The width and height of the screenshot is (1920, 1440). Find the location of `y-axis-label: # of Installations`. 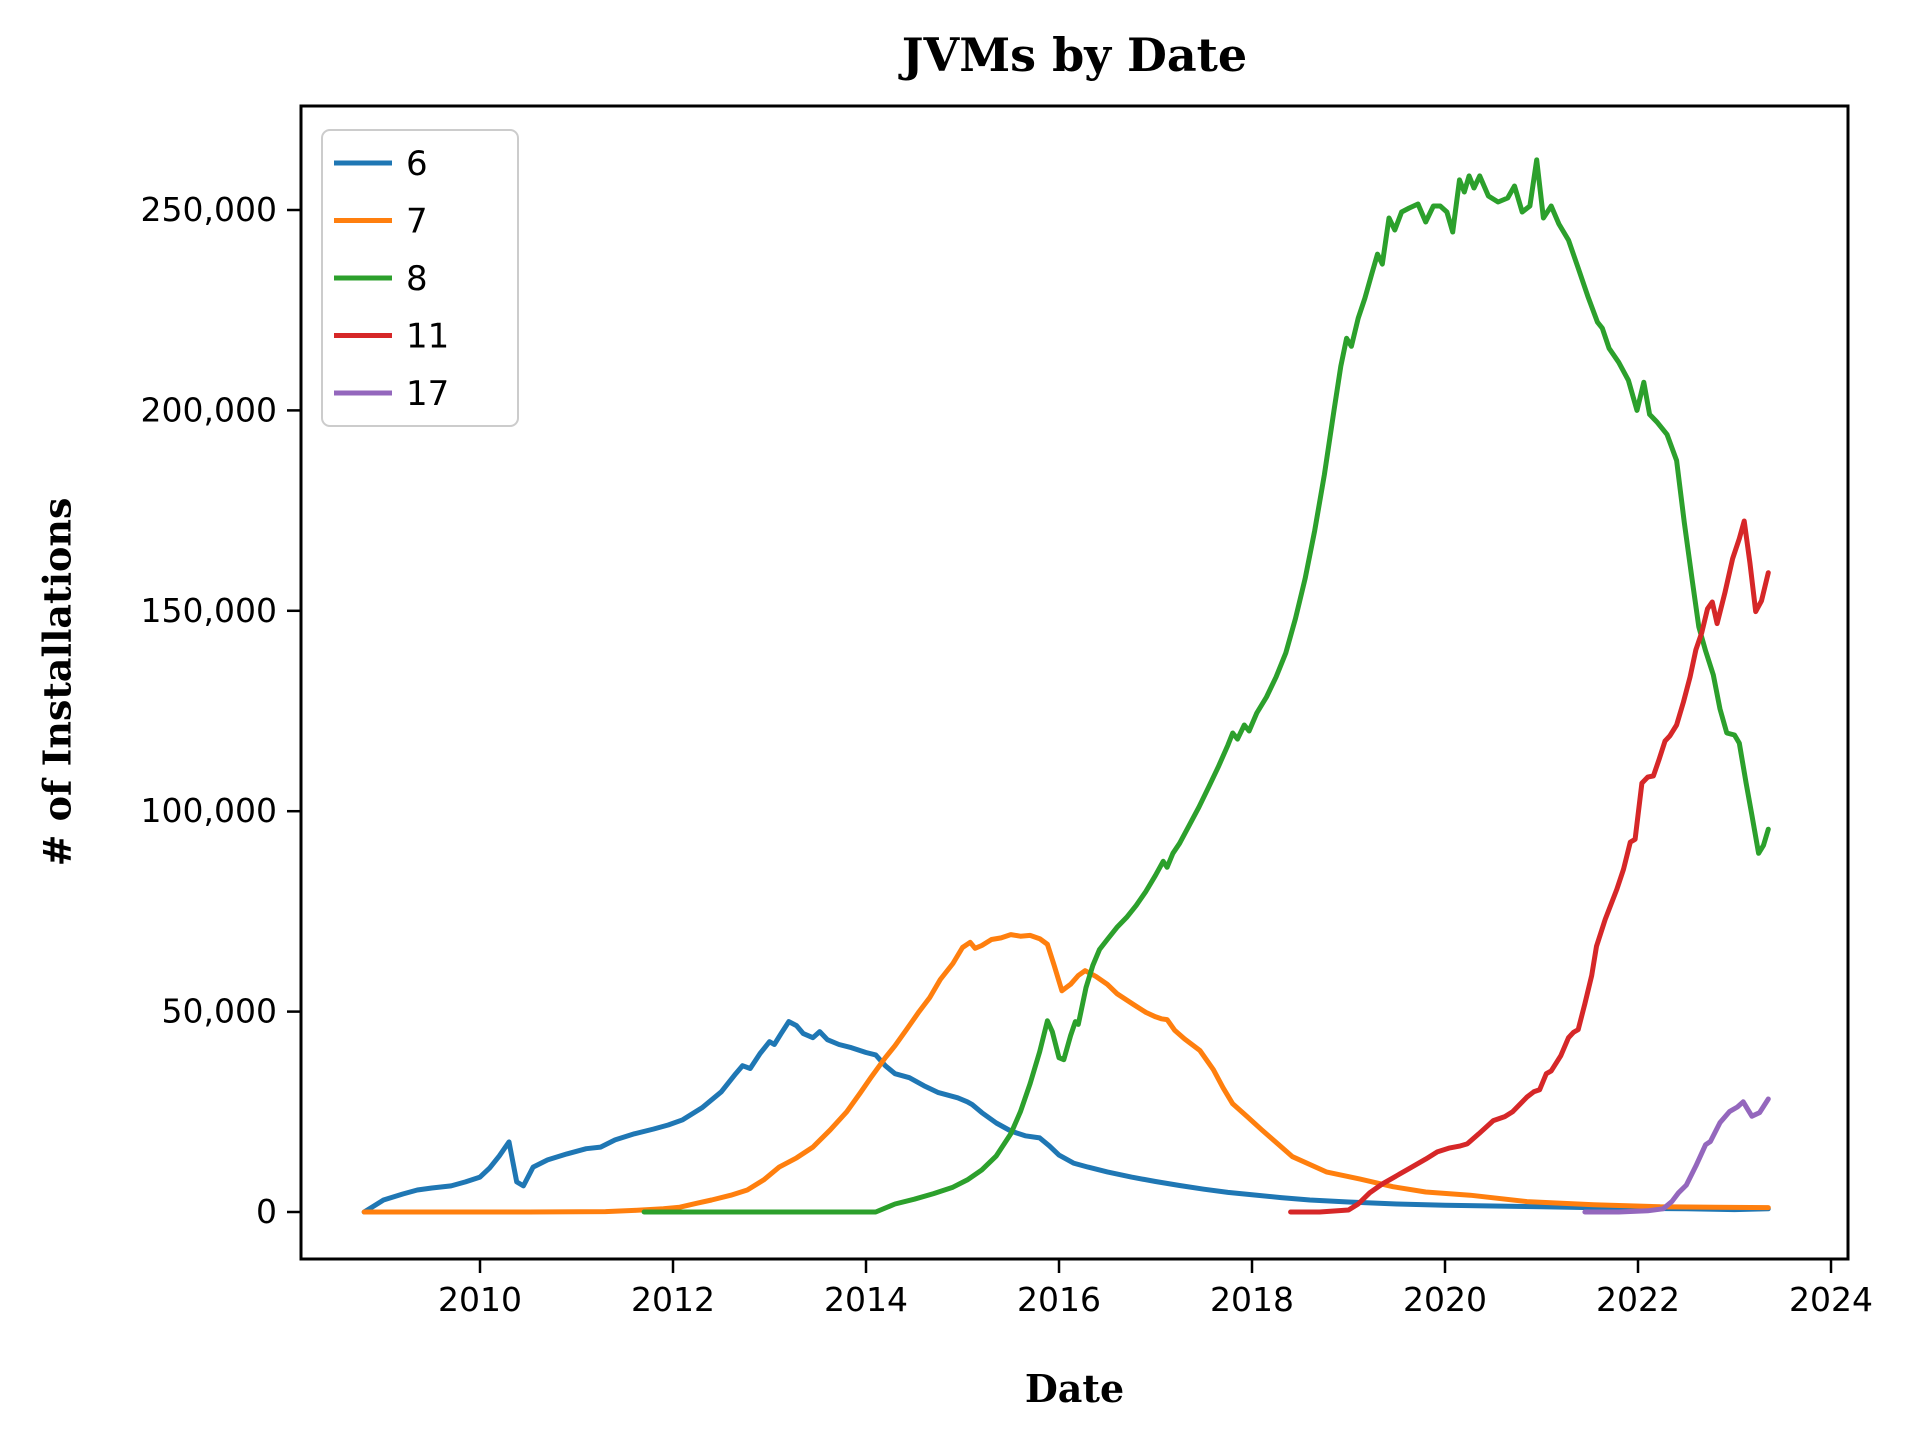

y-axis-label: # of Installations is located at coordinates (57, 682).